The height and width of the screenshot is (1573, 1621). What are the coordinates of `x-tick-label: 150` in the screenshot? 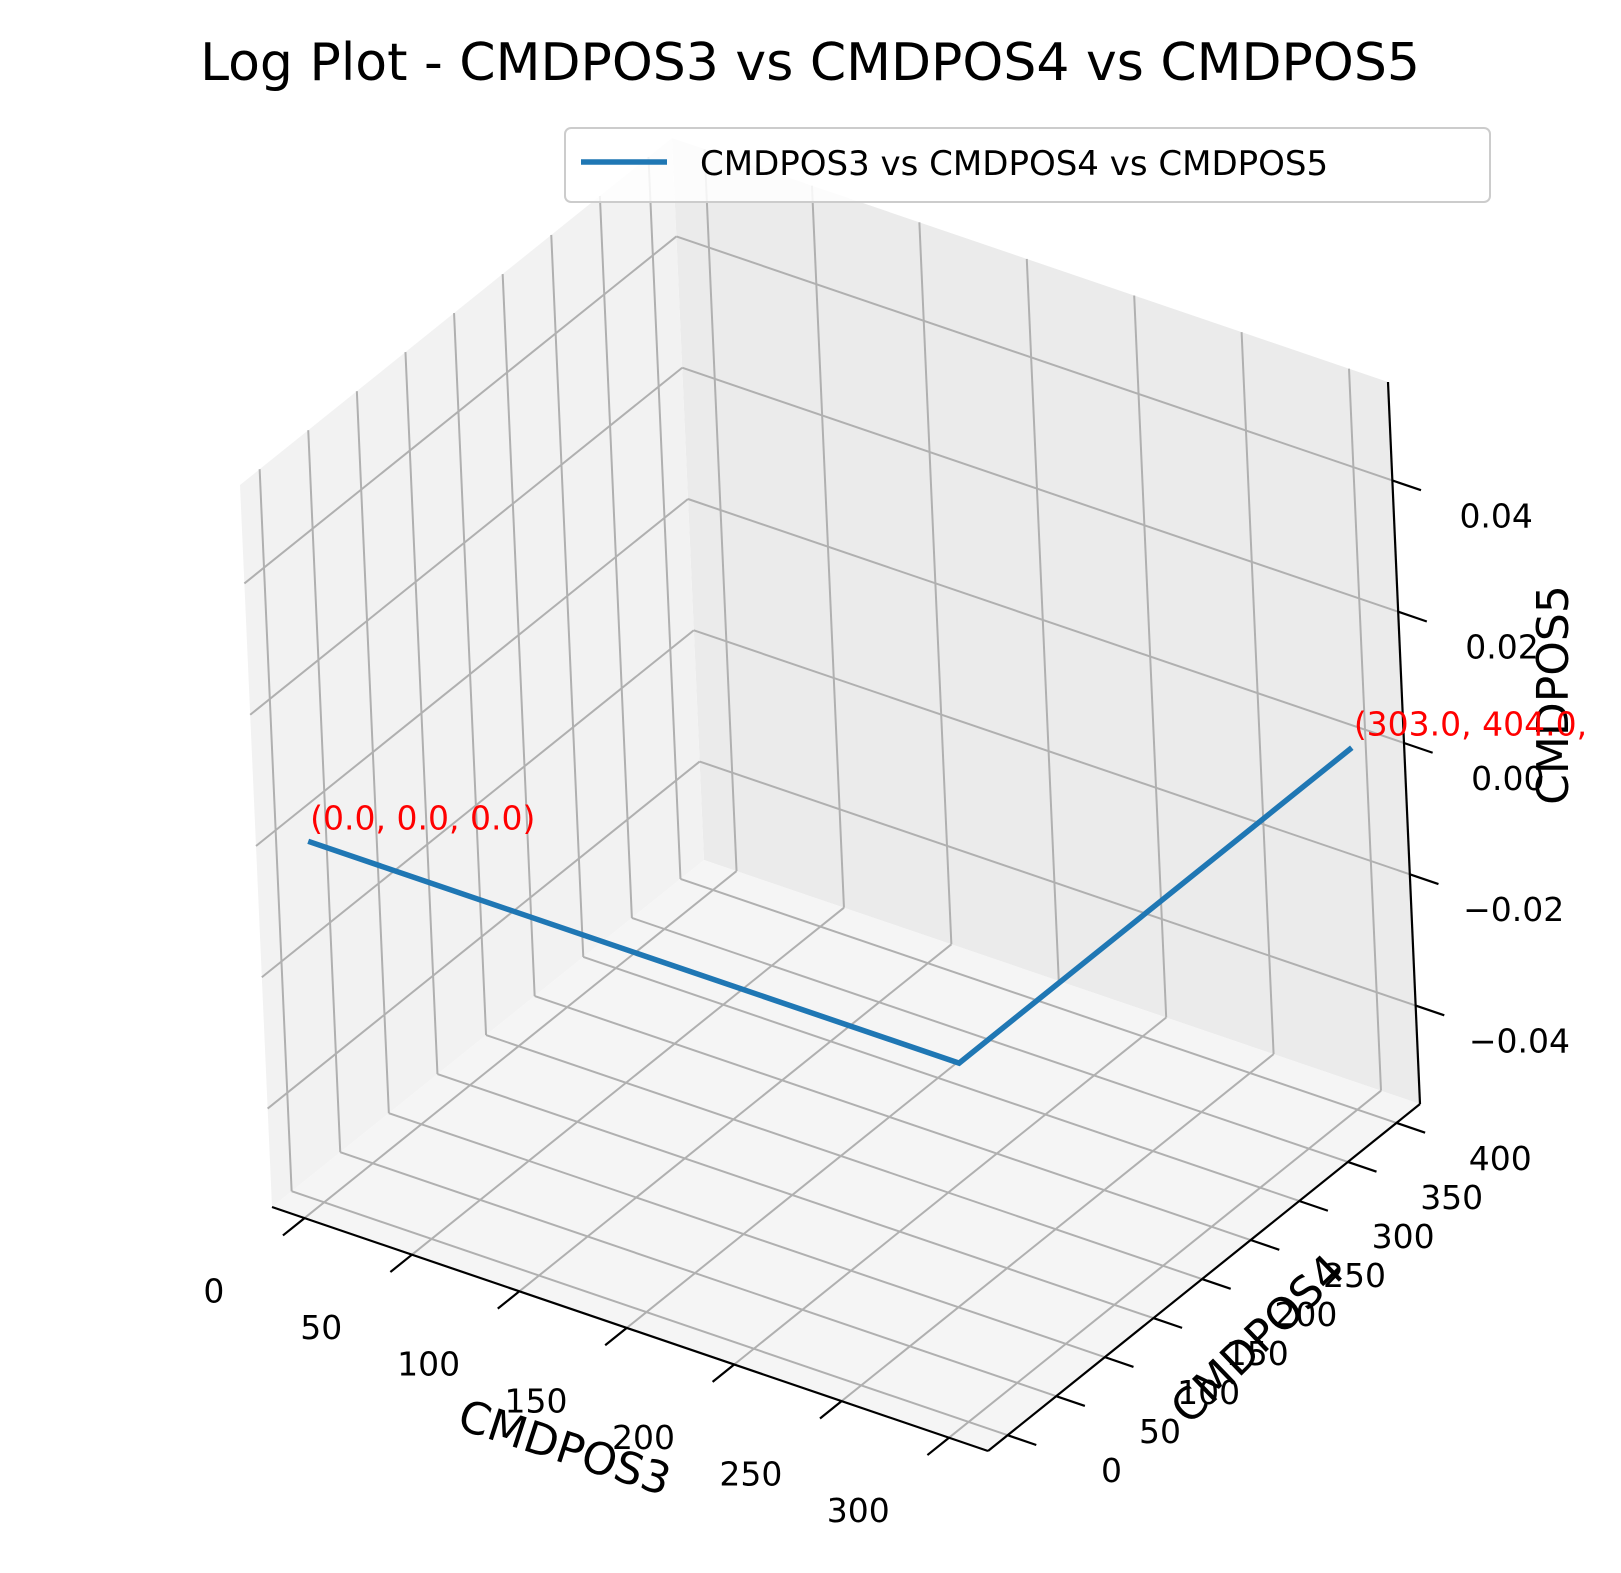 It's located at (536, 1400).